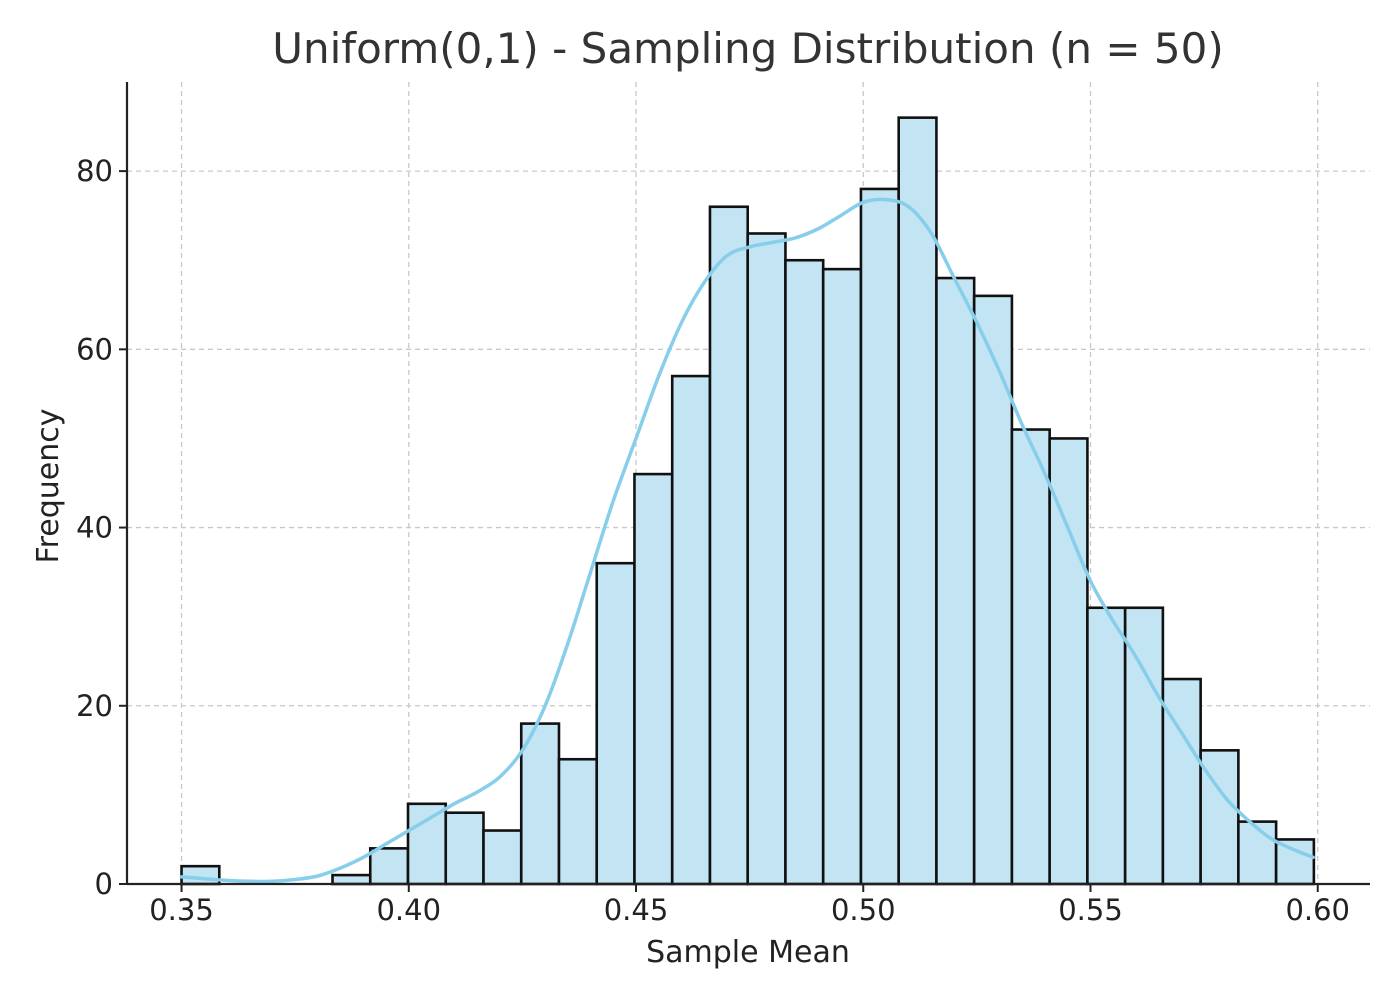 This screenshot has height=1000, width=1400. Describe the element at coordinates (104, 884) in the screenshot. I see `y-tick-label-0: 0` at that location.